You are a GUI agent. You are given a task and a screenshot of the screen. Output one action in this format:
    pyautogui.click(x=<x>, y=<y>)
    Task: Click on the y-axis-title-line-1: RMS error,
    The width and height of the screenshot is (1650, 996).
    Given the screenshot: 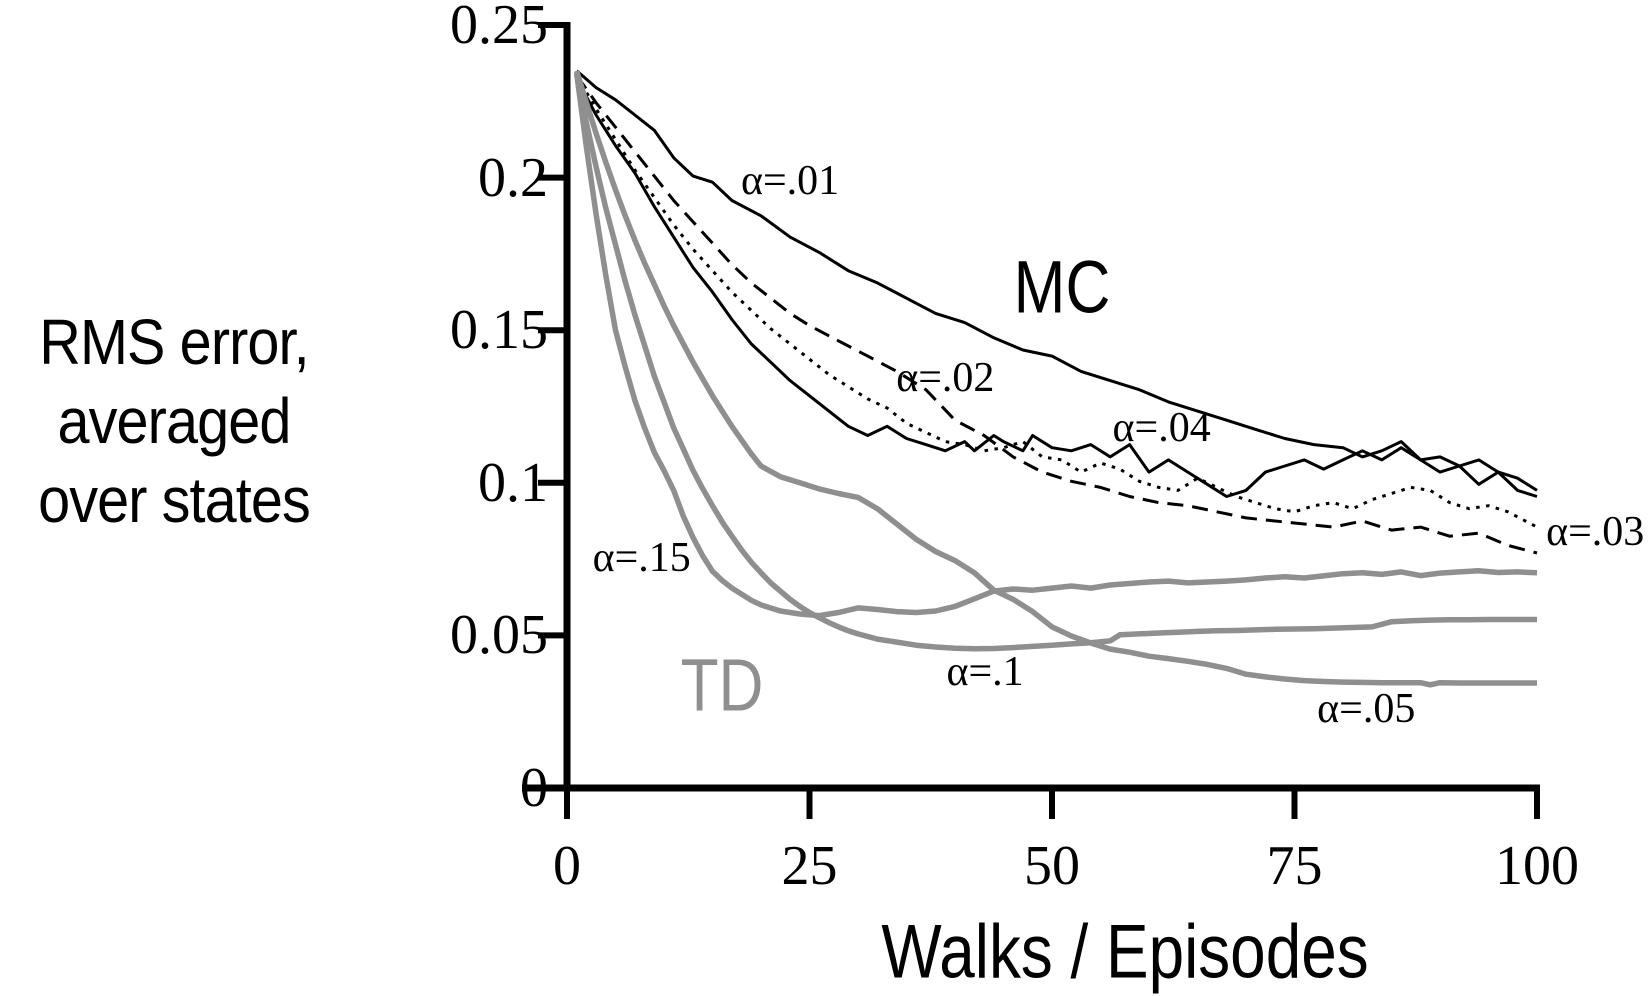 What is the action you would take?
    pyautogui.click(x=174, y=342)
    